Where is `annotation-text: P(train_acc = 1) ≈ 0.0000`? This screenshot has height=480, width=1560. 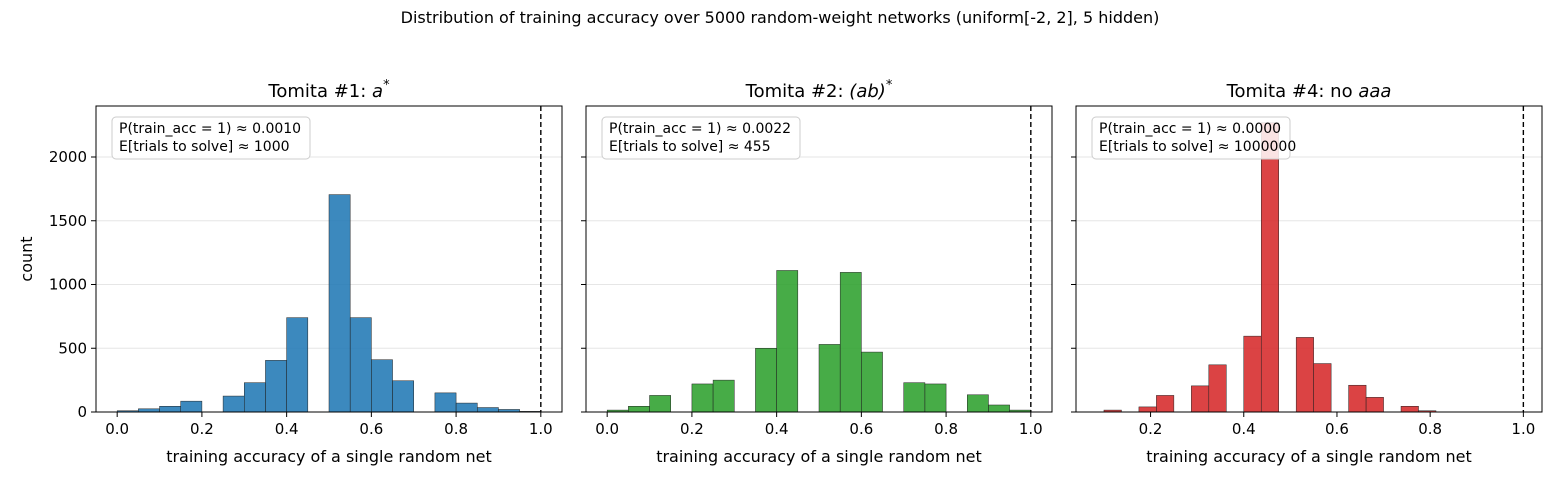
annotation-text: P(train_acc = 1) ≈ 0.0000 is located at coordinates (1190, 129).